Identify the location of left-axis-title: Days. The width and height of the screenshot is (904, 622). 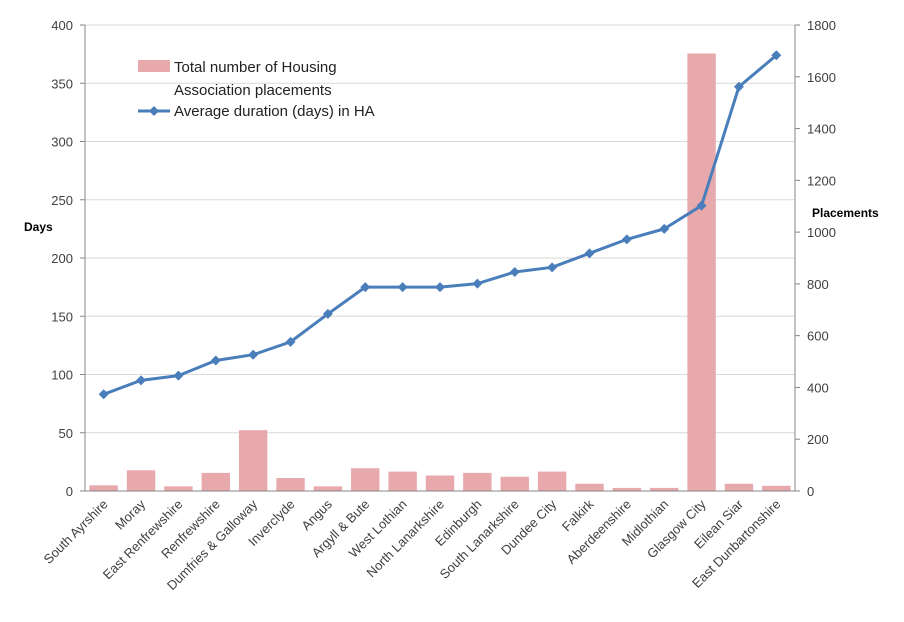
(38, 227).